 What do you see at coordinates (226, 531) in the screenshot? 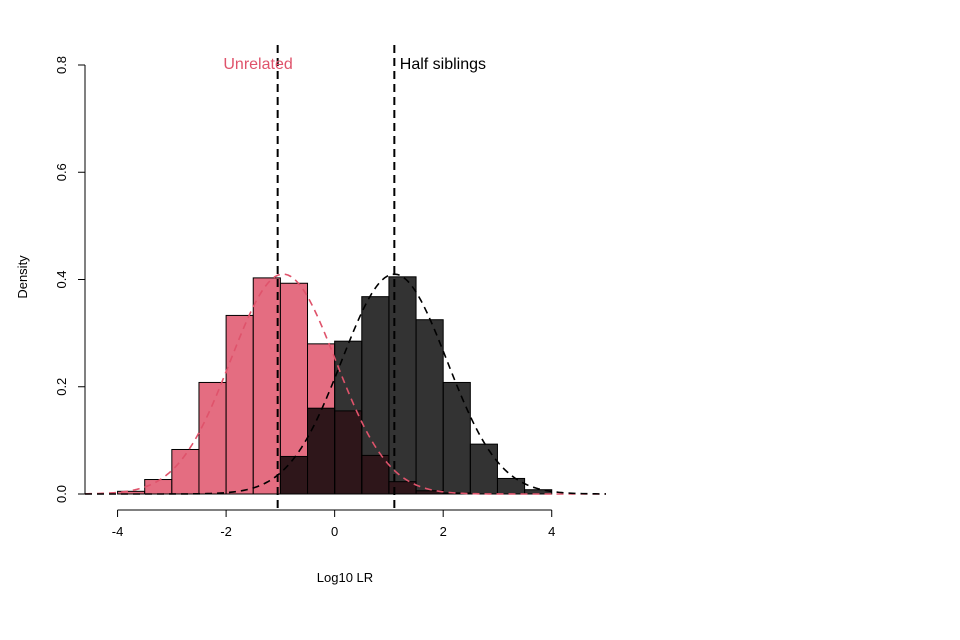
I see `x-tick-label: -2` at bounding box center [226, 531].